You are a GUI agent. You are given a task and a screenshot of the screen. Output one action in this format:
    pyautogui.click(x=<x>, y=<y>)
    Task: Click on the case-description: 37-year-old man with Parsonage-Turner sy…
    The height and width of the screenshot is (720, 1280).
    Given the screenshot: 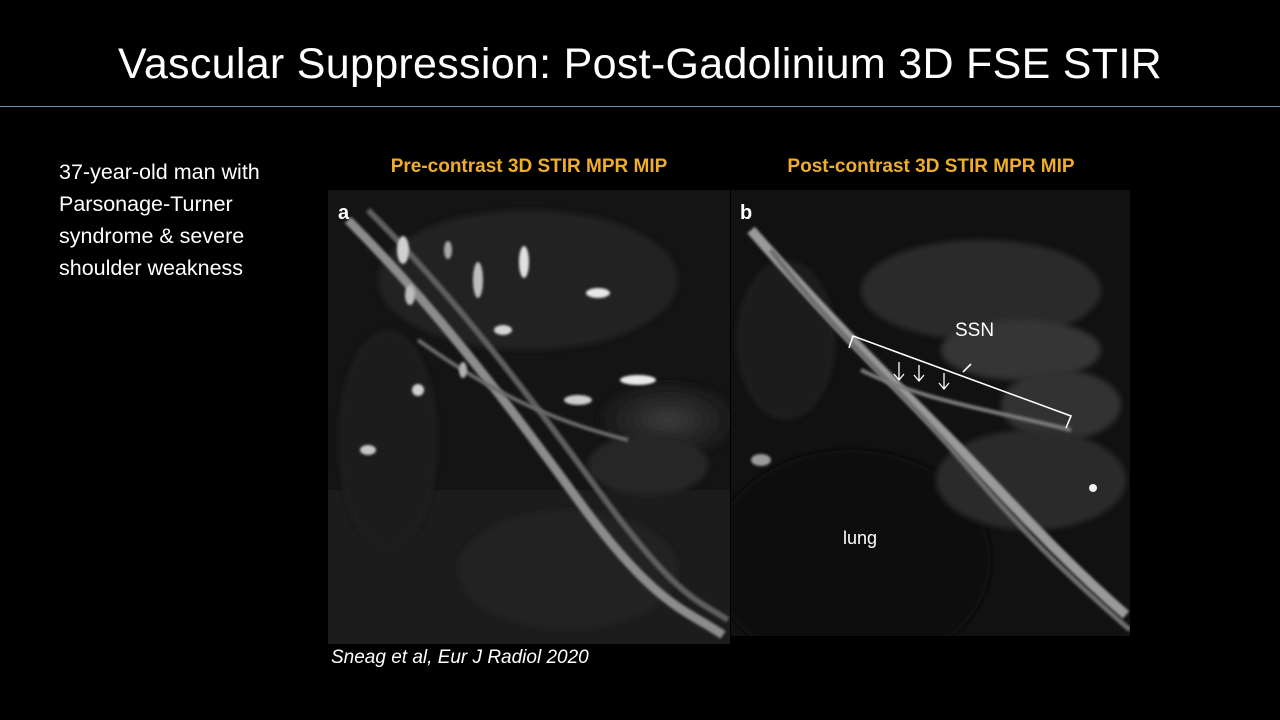 What is the action you would take?
    pyautogui.click(x=159, y=220)
    